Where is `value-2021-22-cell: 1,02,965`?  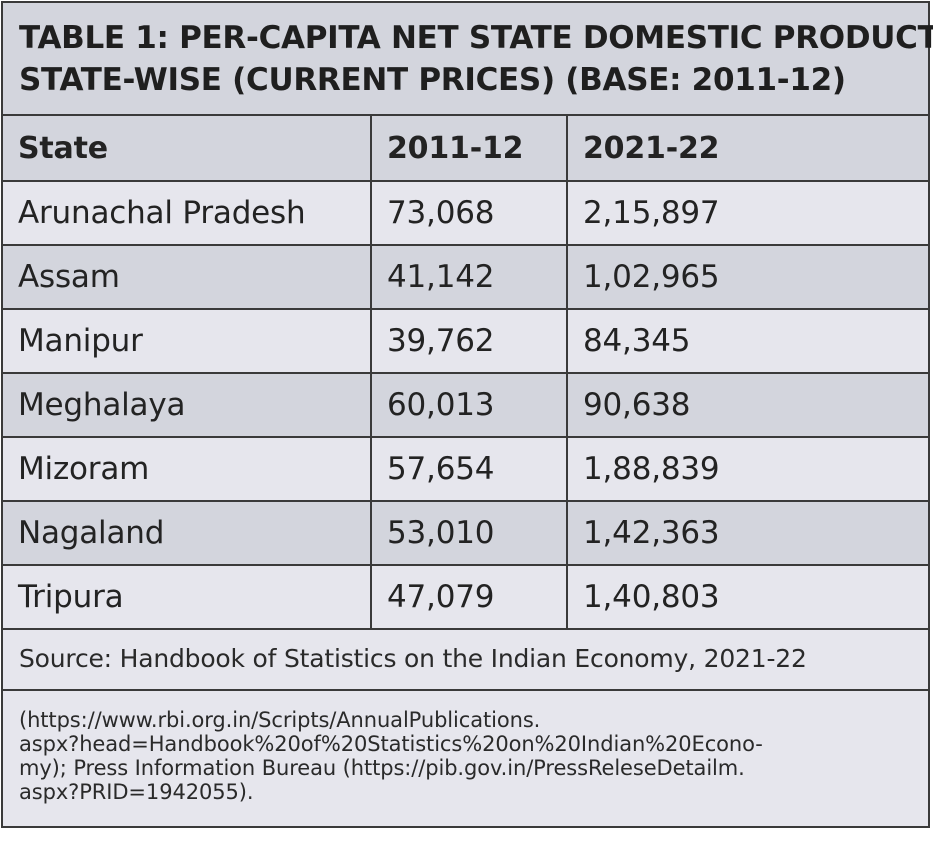
value-2021-22-cell: 1,02,965 is located at coordinates (747, 277).